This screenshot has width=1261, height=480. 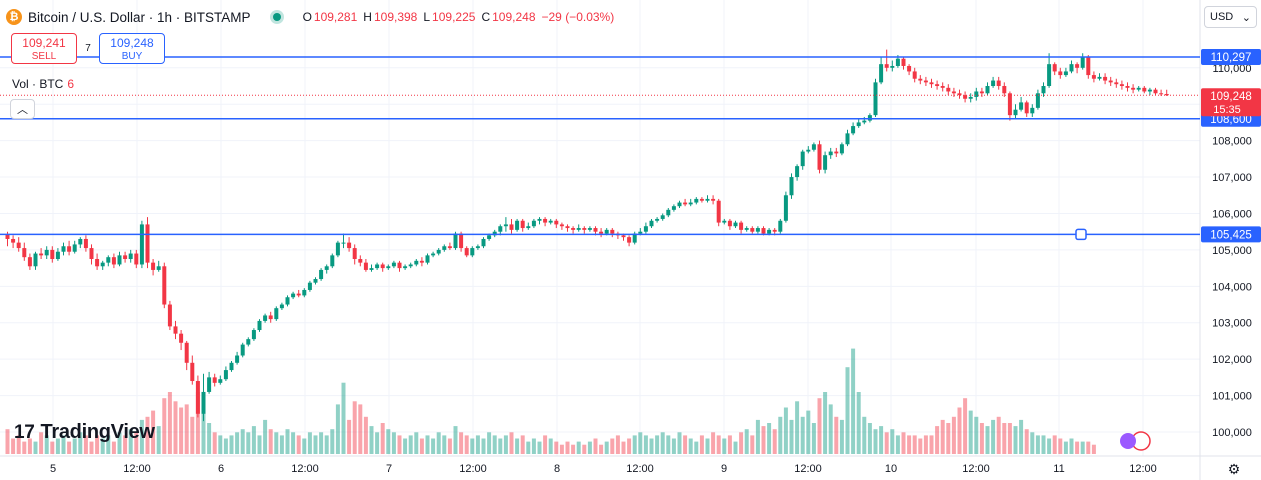 What do you see at coordinates (139, 17) in the screenshot?
I see `symbol-title: Bitcoin / U.S. Dollar · 1h · BITSTAMP` at bounding box center [139, 17].